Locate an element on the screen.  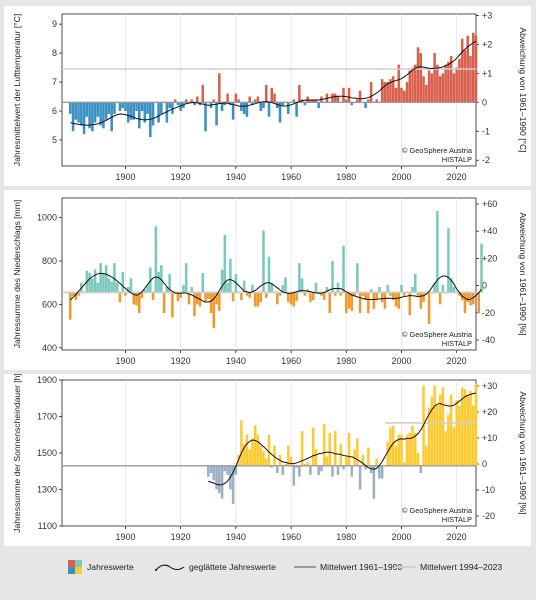
x-tick-label: 1940 is located at coordinates (236, 361).